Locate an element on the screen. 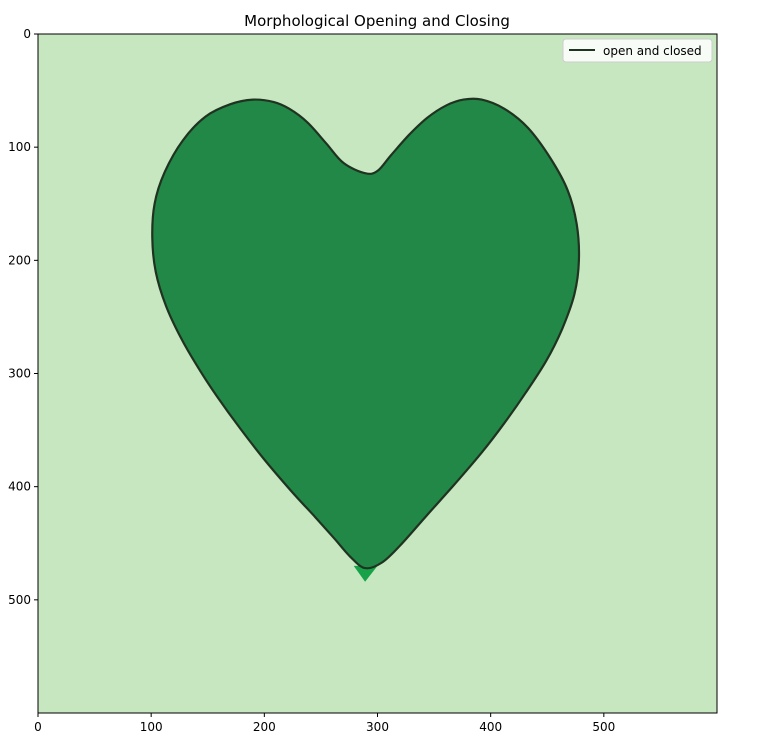 The image size is (757, 752). x-tick-label: 500 is located at coordinates (603, 727).